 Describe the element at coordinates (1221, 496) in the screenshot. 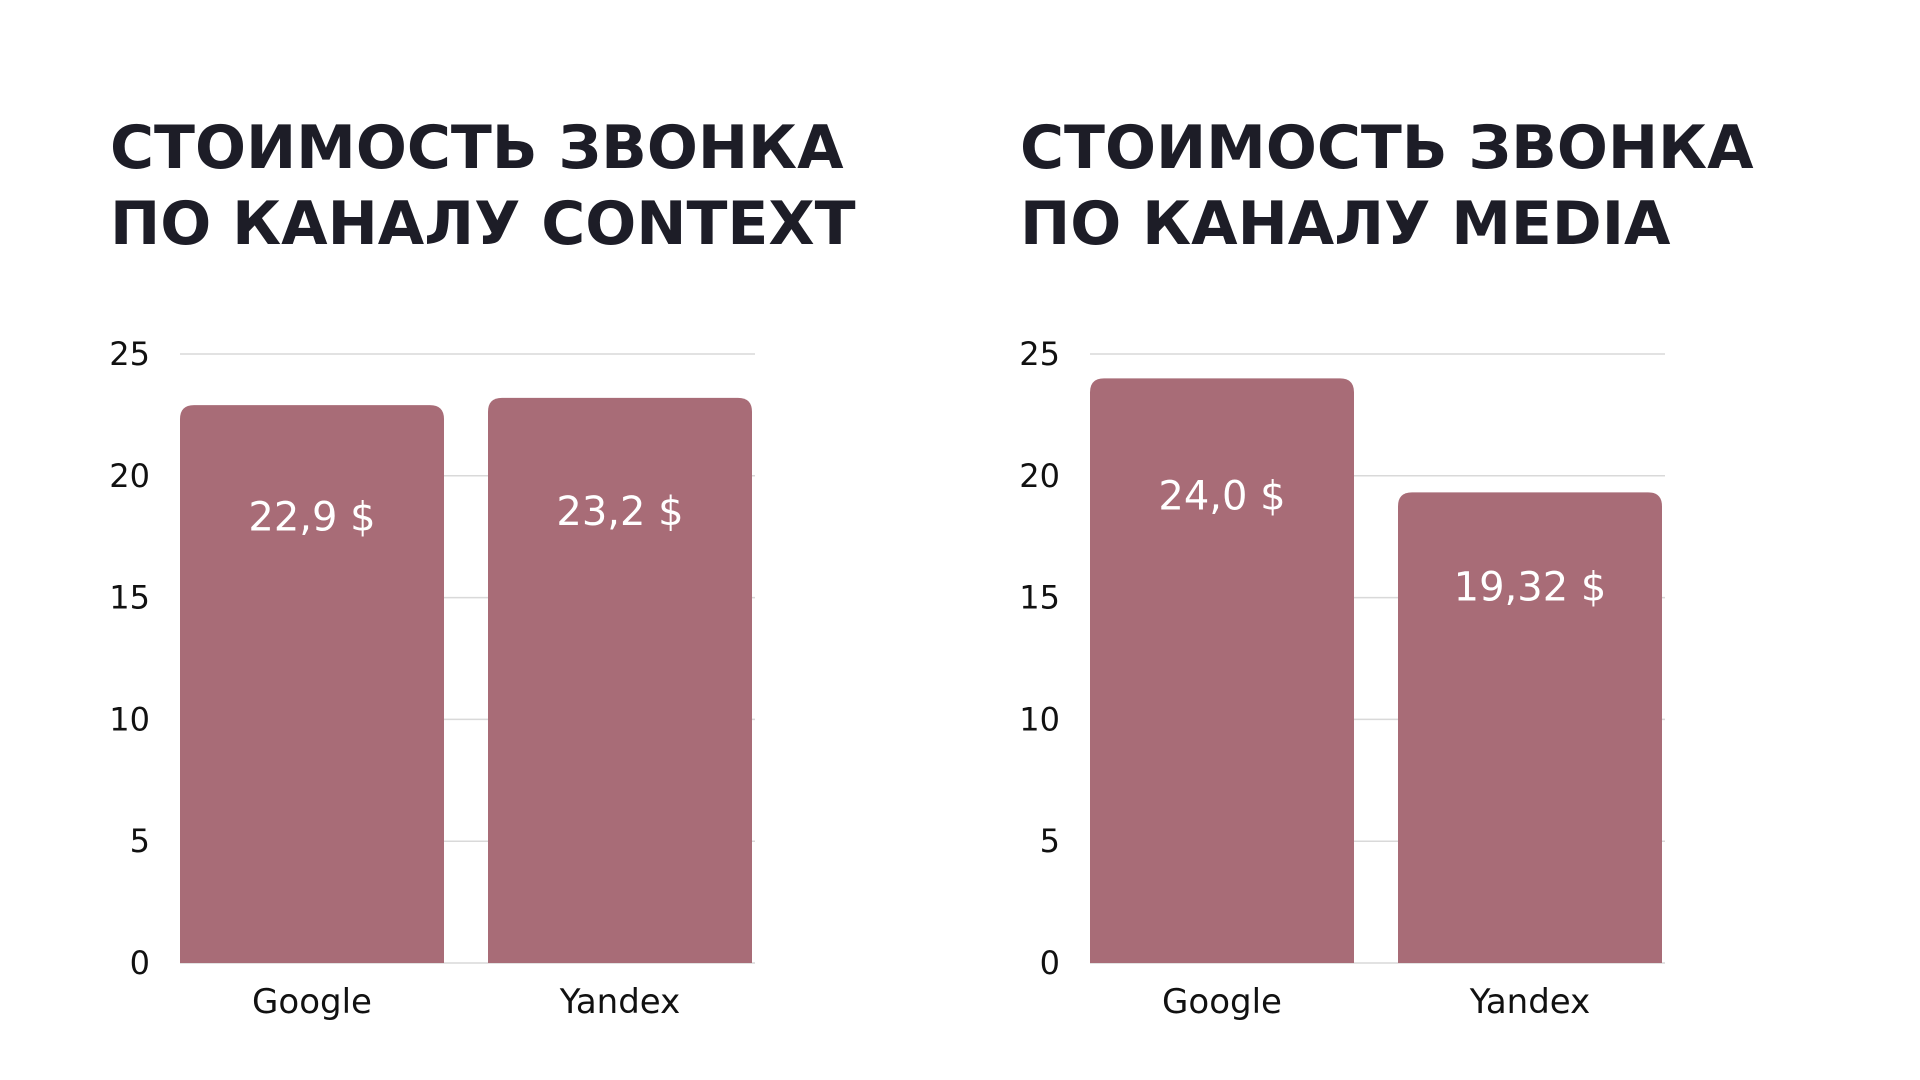

I see `data-label: 24,0 $` at that location.